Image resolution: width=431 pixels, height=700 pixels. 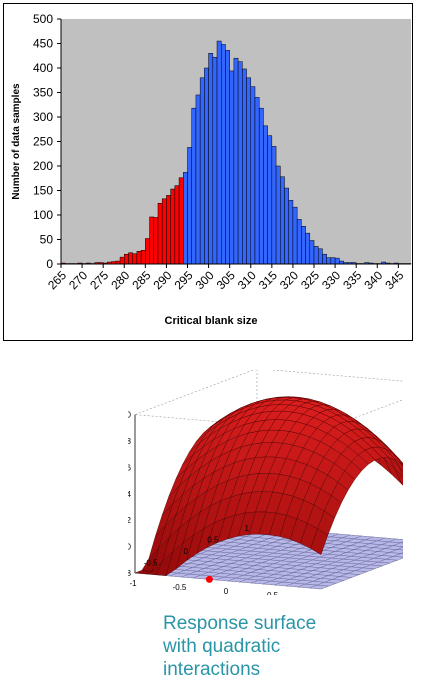 What do you see at coordinates (43, 93) in the screenshot?
I see `y-tick-label: 350` at bounding box center [43, 93].